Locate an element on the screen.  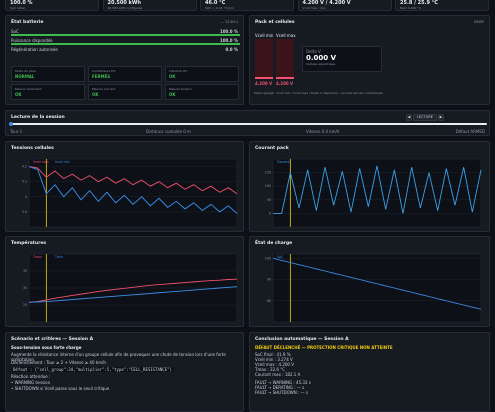
chart: 0 50 100 150 Courant is located at coordinates (373, 193).